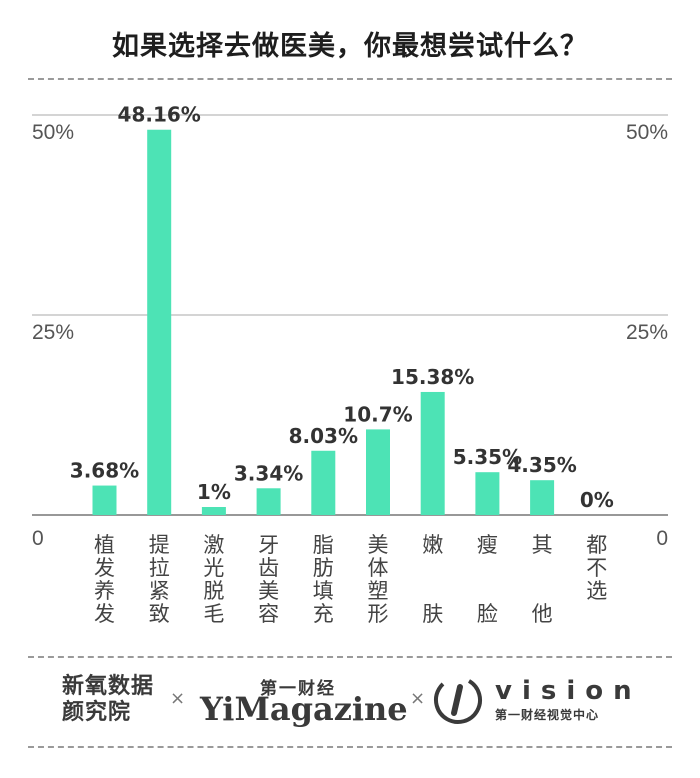 This screenshot has height=778, width=700. What do you see at coordinates (350, 747) in the screenshot?
I see `footer-divider-bottom` at bounding box center [350, 747].